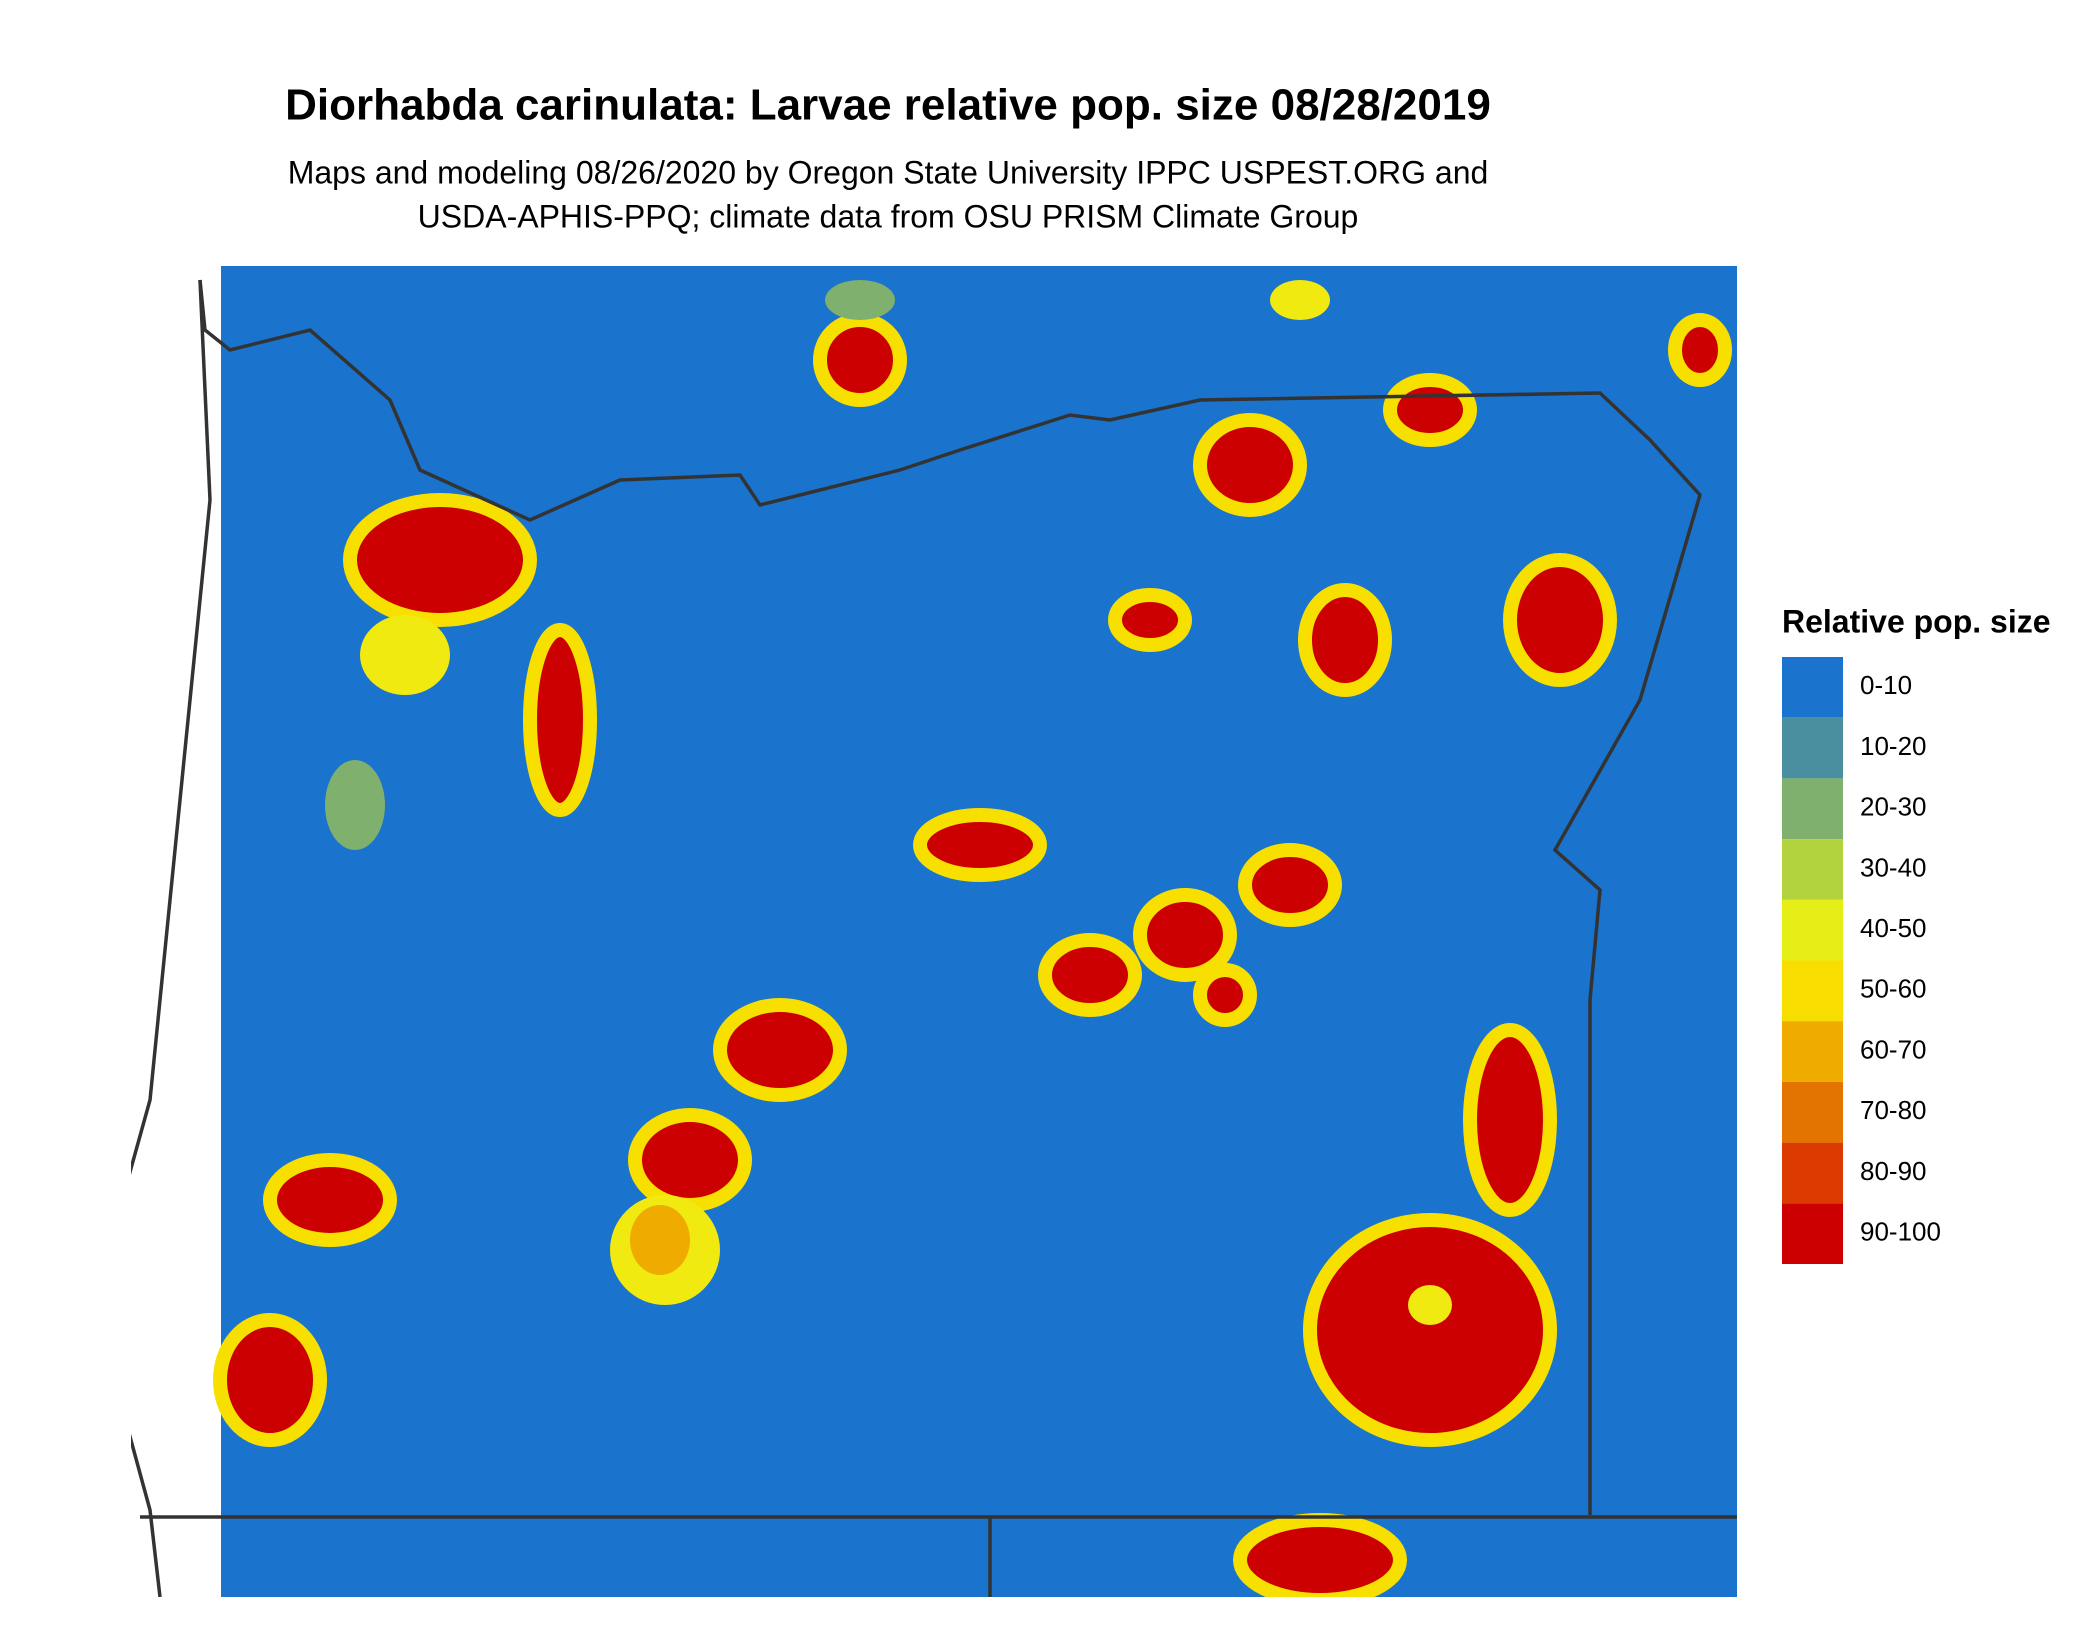 This screenshot has height=1645, width=2100. I want to click on legend-label: 90-100, so click(1900, 1232).